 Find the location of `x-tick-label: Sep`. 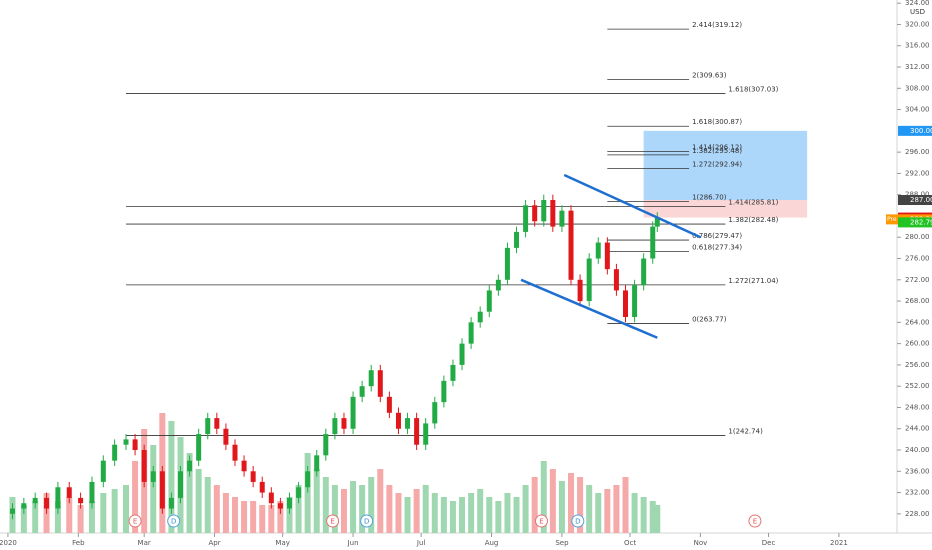

x-tick-label: Sep is located at coordinates (562, 543).